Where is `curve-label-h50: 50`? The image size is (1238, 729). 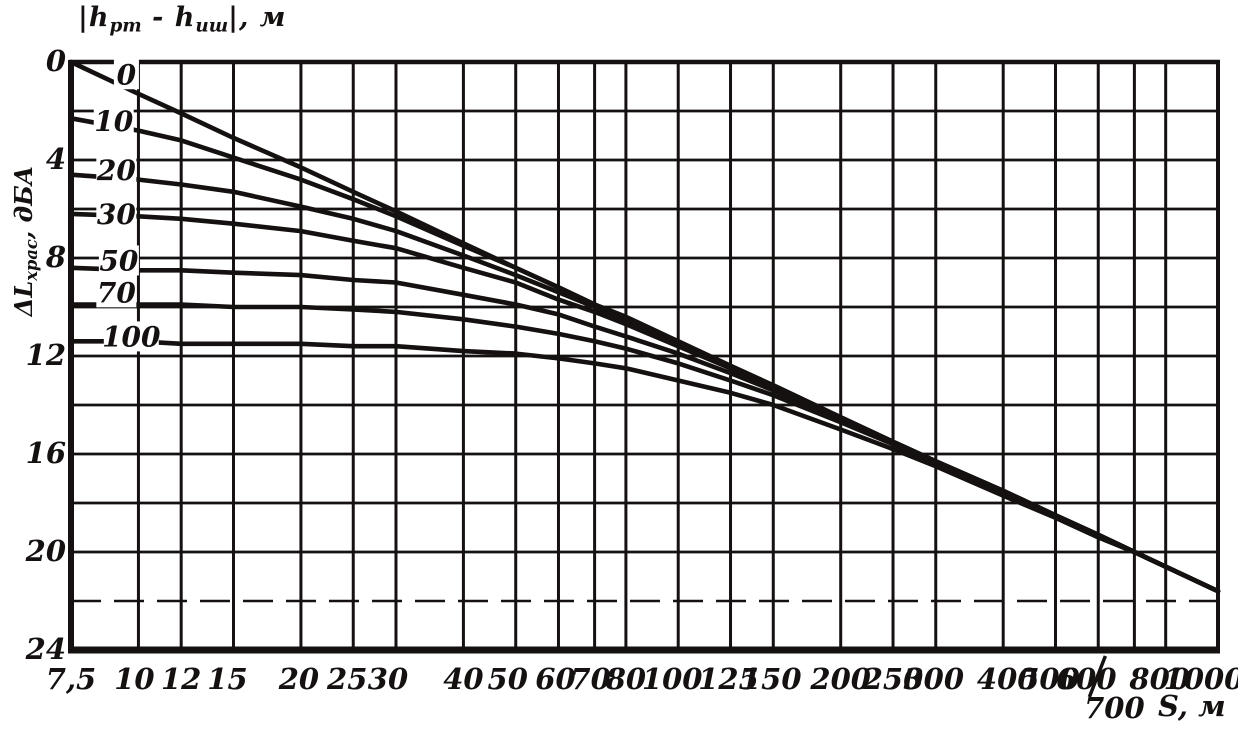
curve-label-h50: 50 is located at coordinates (118, 260).